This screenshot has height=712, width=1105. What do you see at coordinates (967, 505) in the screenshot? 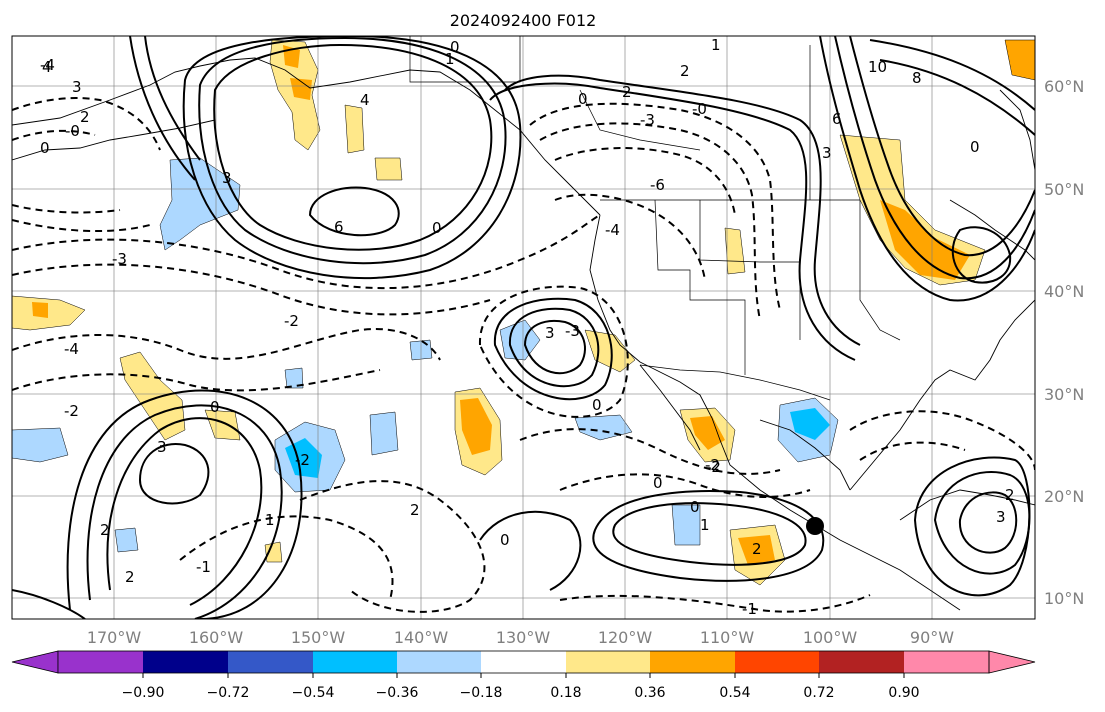
I see `caribbean-coast` at bounding box center [967, 505].